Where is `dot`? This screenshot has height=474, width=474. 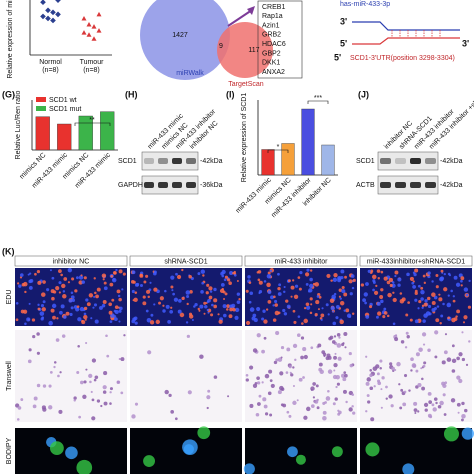 dot is located at coordinates (99, 30).